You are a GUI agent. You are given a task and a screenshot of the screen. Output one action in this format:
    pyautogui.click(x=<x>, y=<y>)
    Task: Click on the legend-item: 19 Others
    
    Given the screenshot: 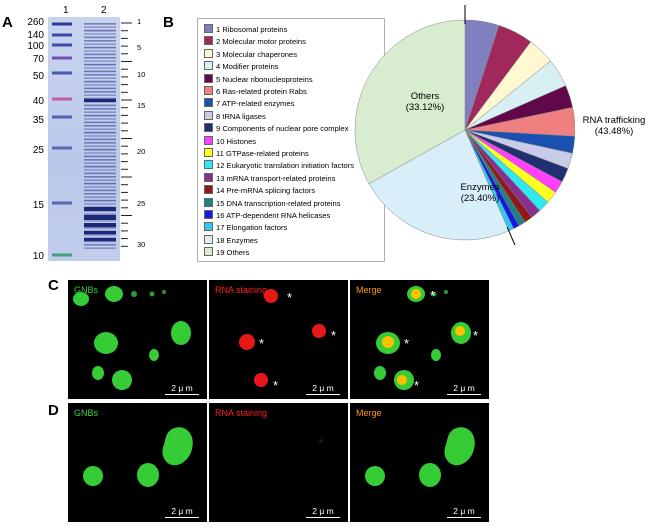 What is the action you would take?
    pyautogui.click(x=226, y=252)
    